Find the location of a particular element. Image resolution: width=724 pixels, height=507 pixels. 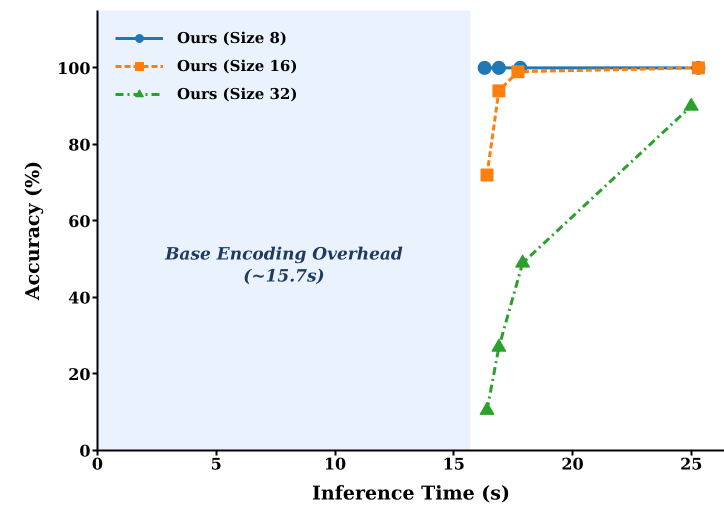

band-label: Base Encoding Overhead (~15.7s) is located at coordinates (283, 265).